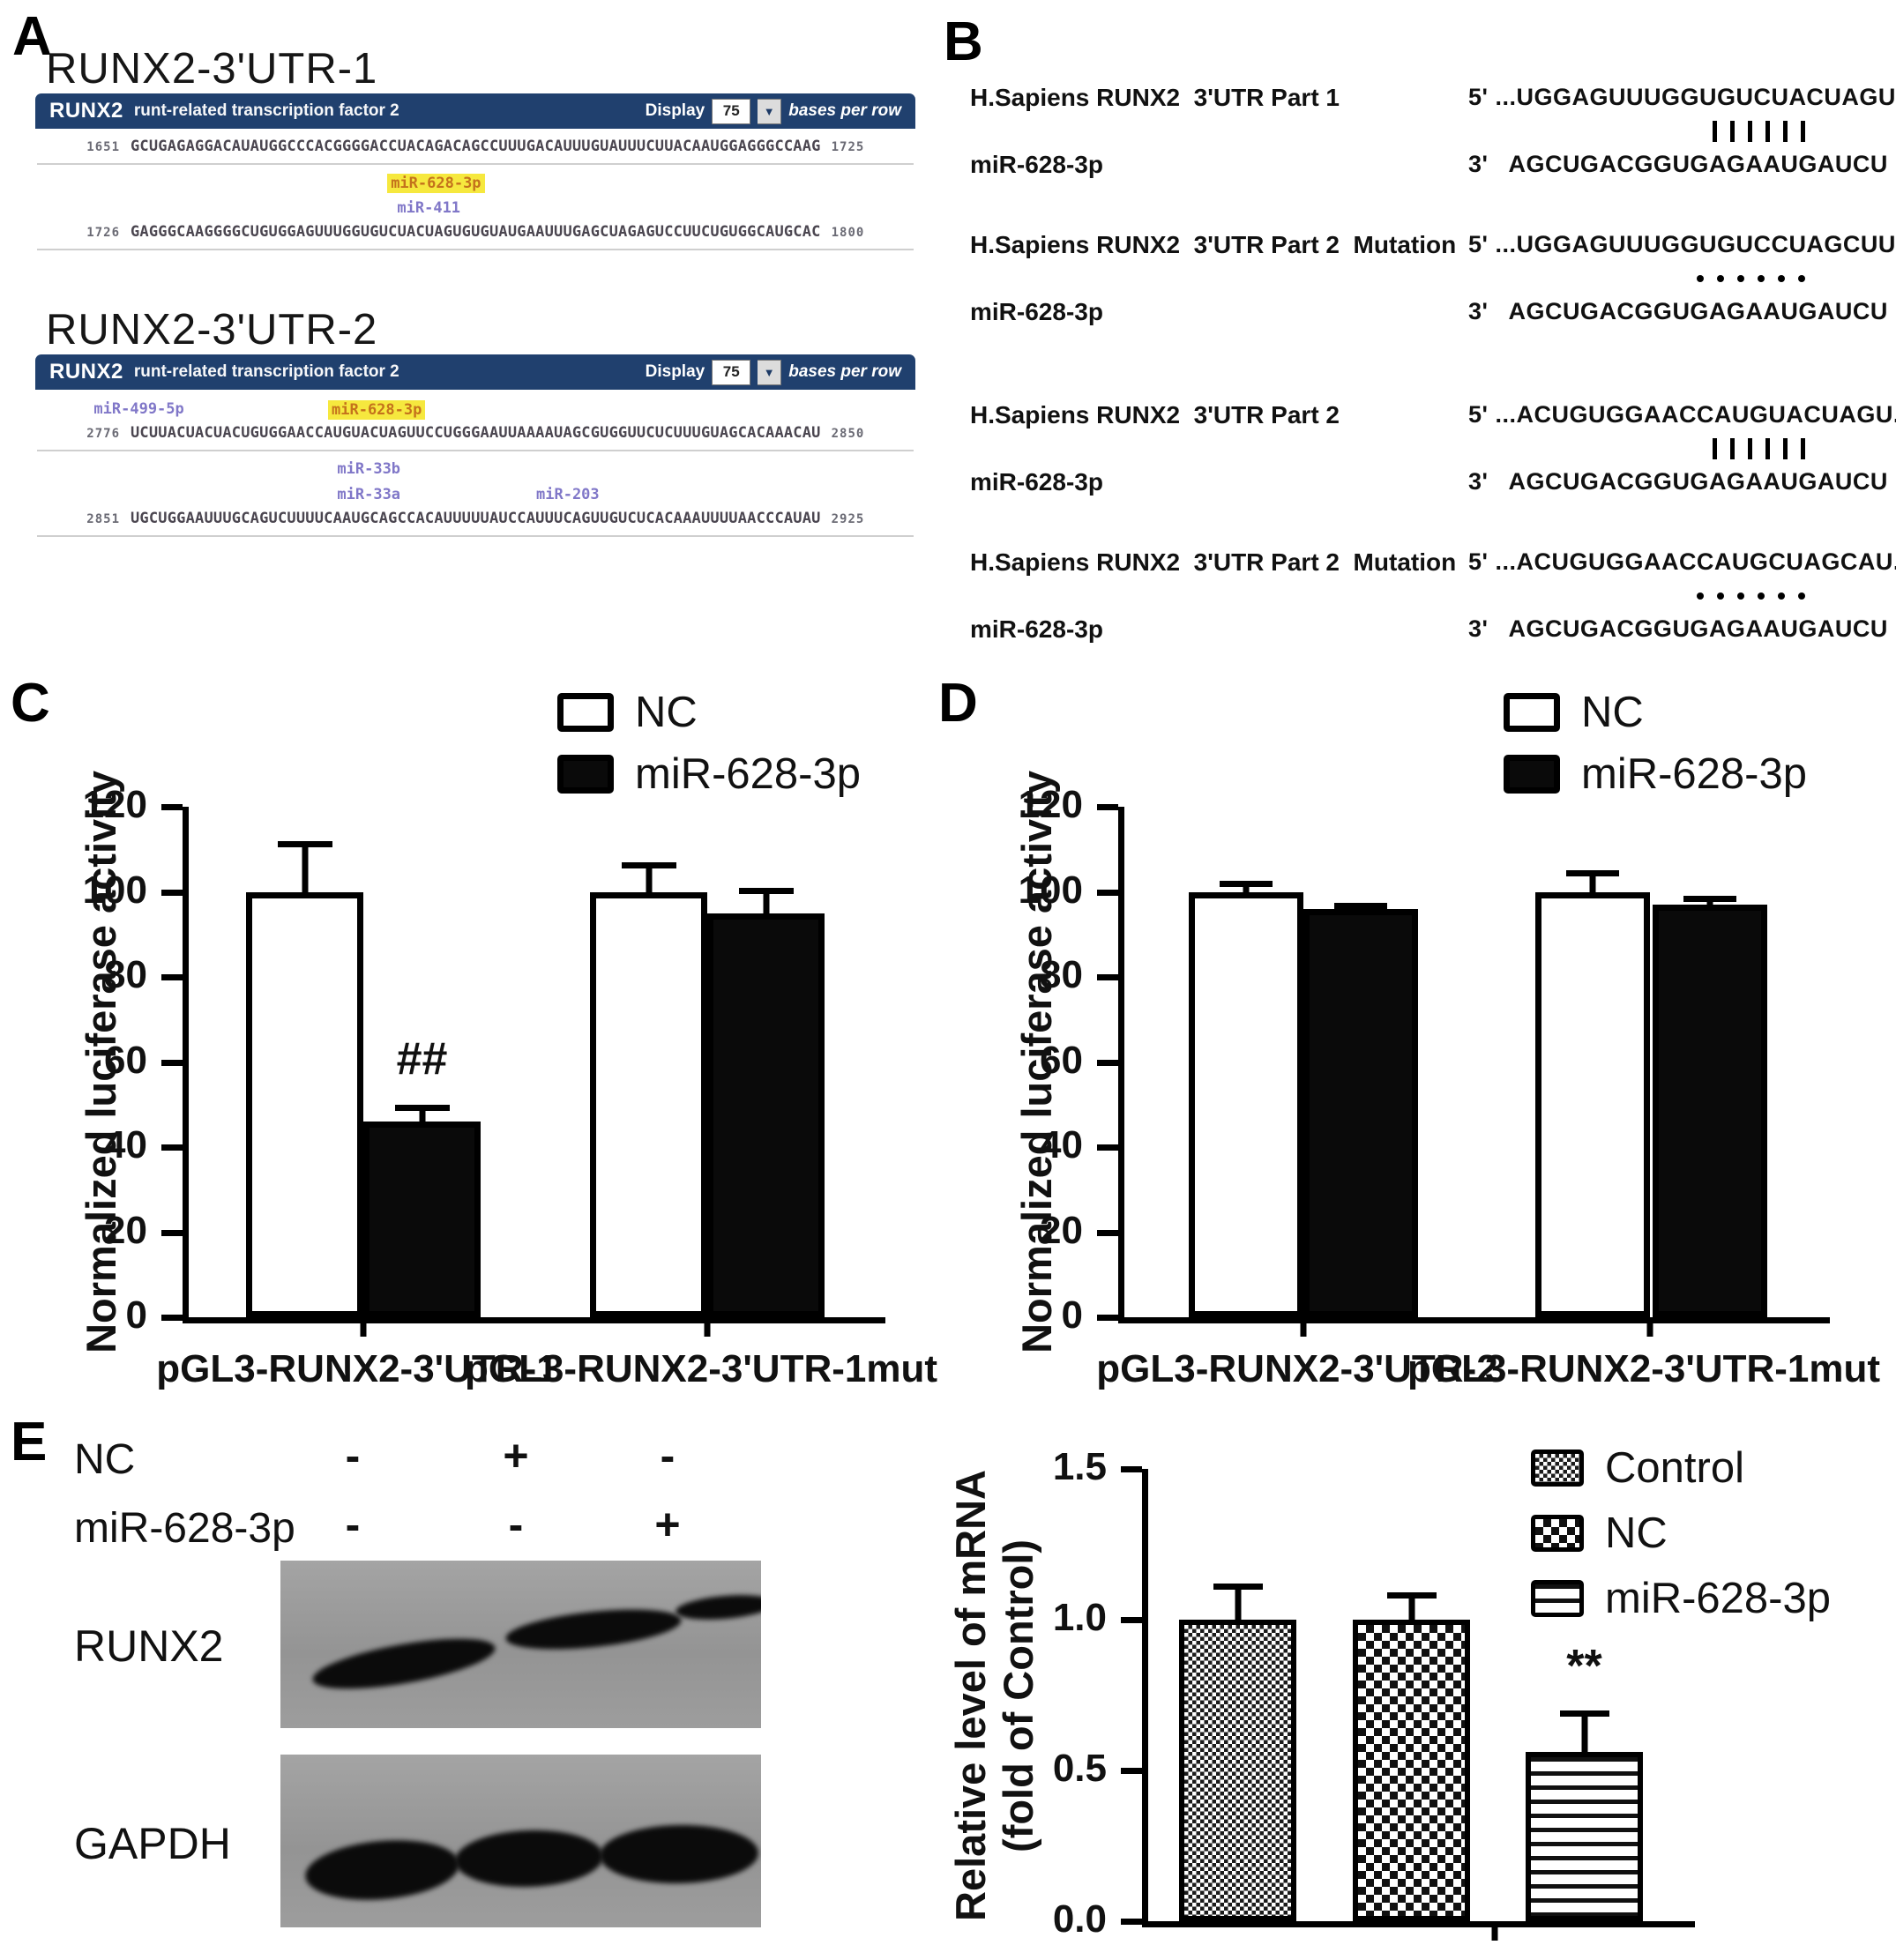 The height and width of the screenshot is (1960, 1896). Describe the element at coordinates (103, 434) in the screenshot. I see `sequence-start-number: 2776` at that location.